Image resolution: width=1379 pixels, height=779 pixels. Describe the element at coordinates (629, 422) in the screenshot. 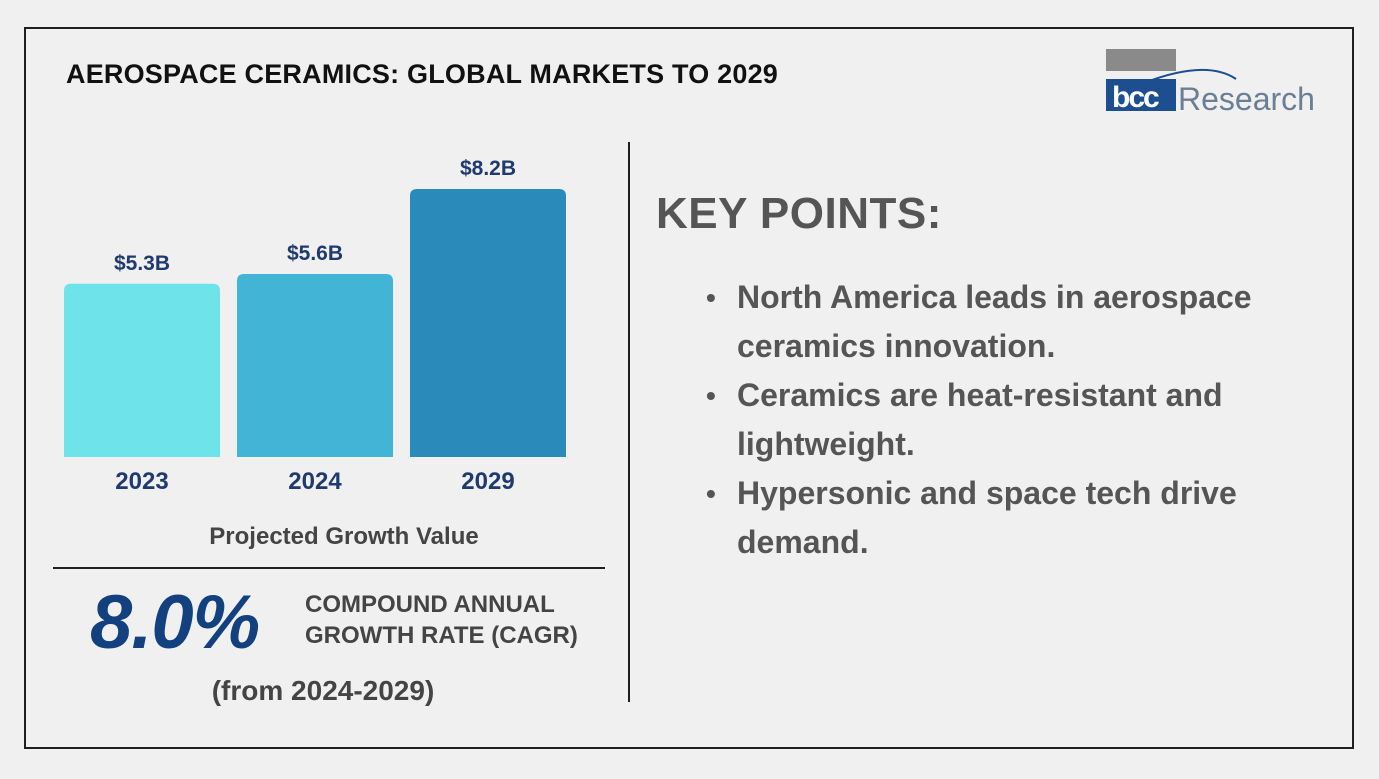

I see `divider-vertical` at that location.